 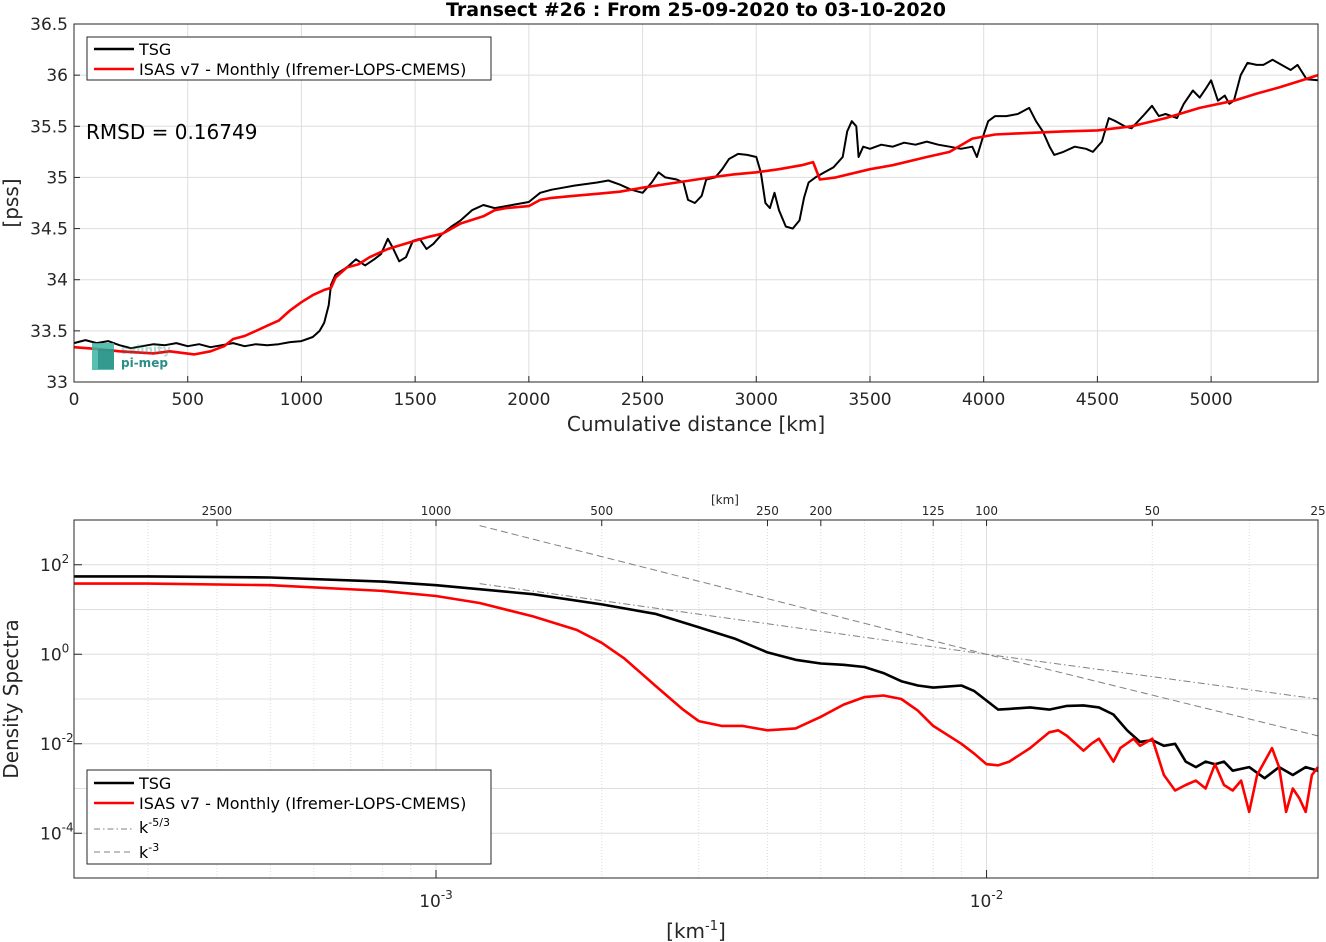 What do you see at coordinates (415, 400) in the screenshot?
I see `x-tick-label: 1500` at bounding box center [415, 400].